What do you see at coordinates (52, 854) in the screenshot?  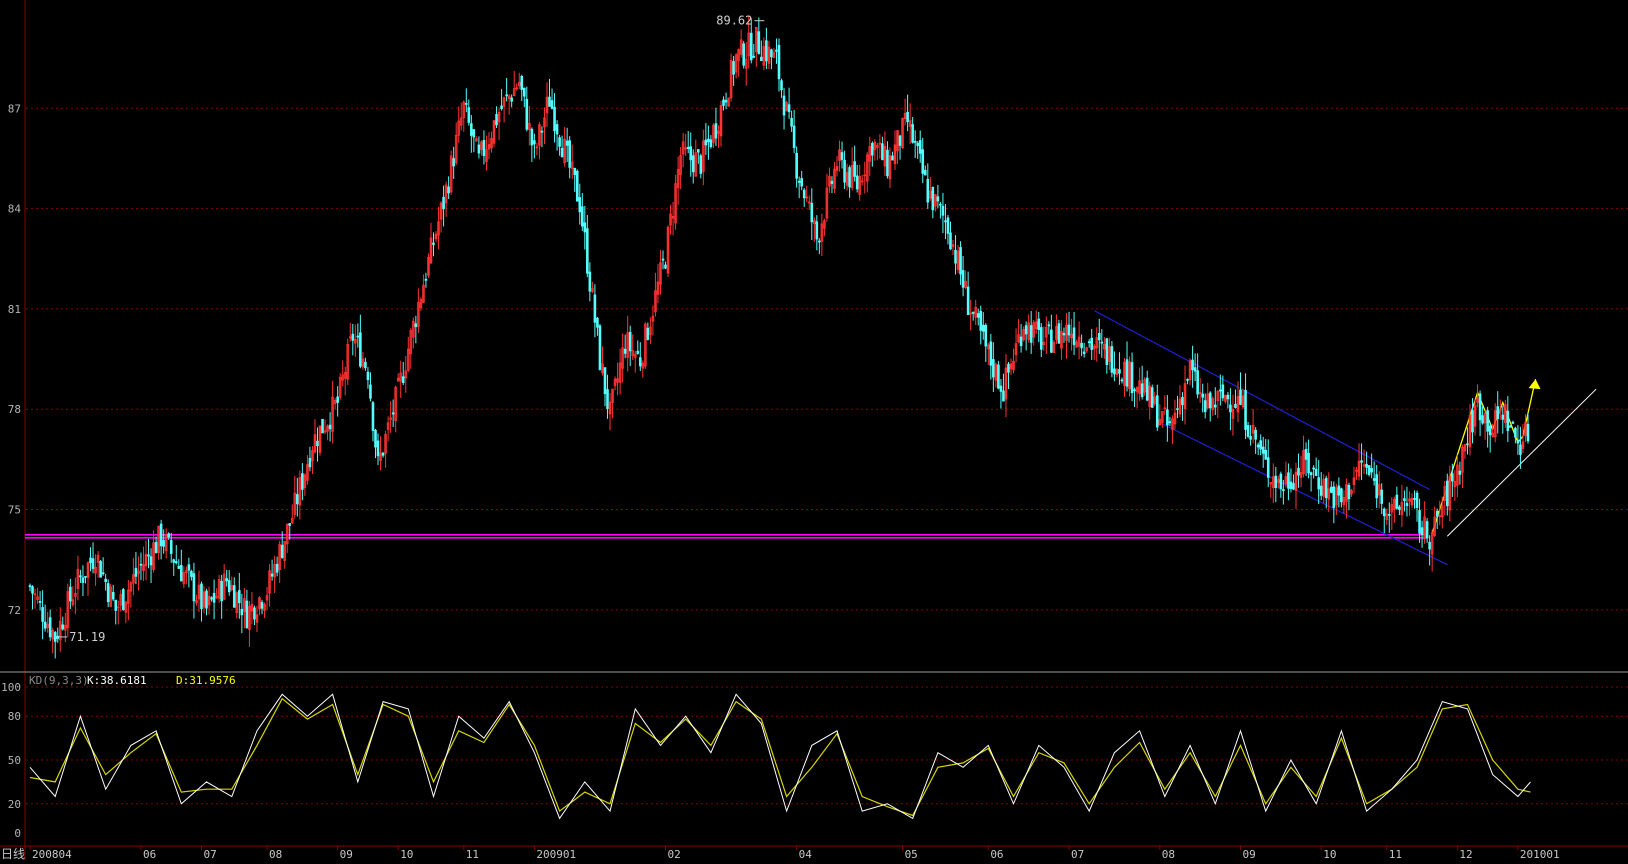 I see `x-tick-label: 200804` at bounding box center [52, 854].